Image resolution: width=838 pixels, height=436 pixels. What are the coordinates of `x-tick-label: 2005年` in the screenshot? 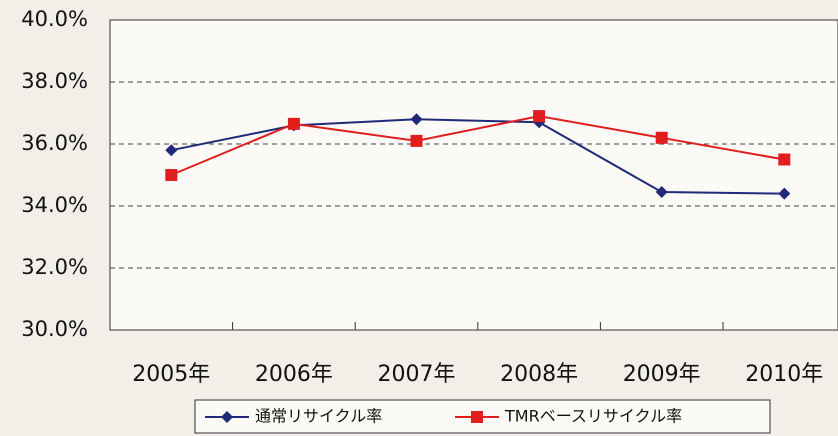 It's located at (171, 374).